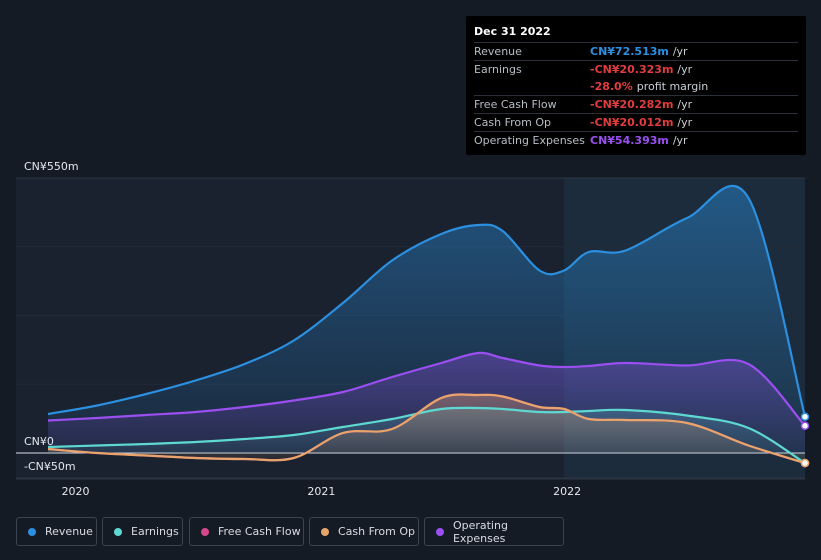 This screenshot has width=821, height=560. I want to click on cfo-area, so click(426, 428).